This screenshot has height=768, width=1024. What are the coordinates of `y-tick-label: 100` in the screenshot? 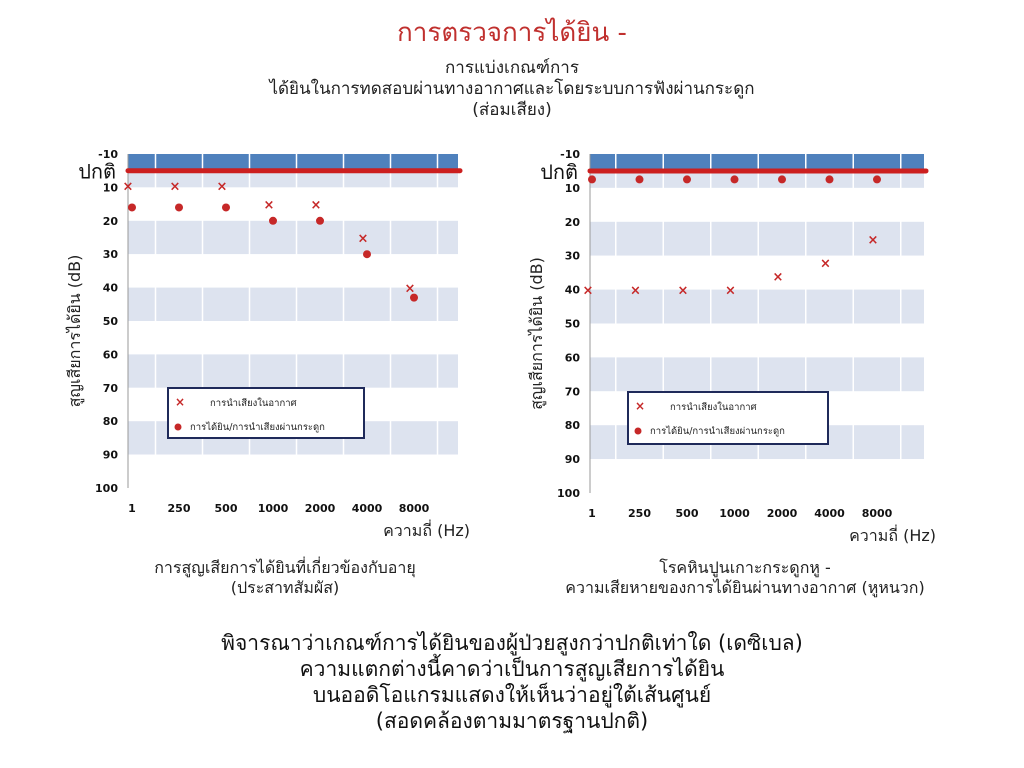 It's located at (568, 493).